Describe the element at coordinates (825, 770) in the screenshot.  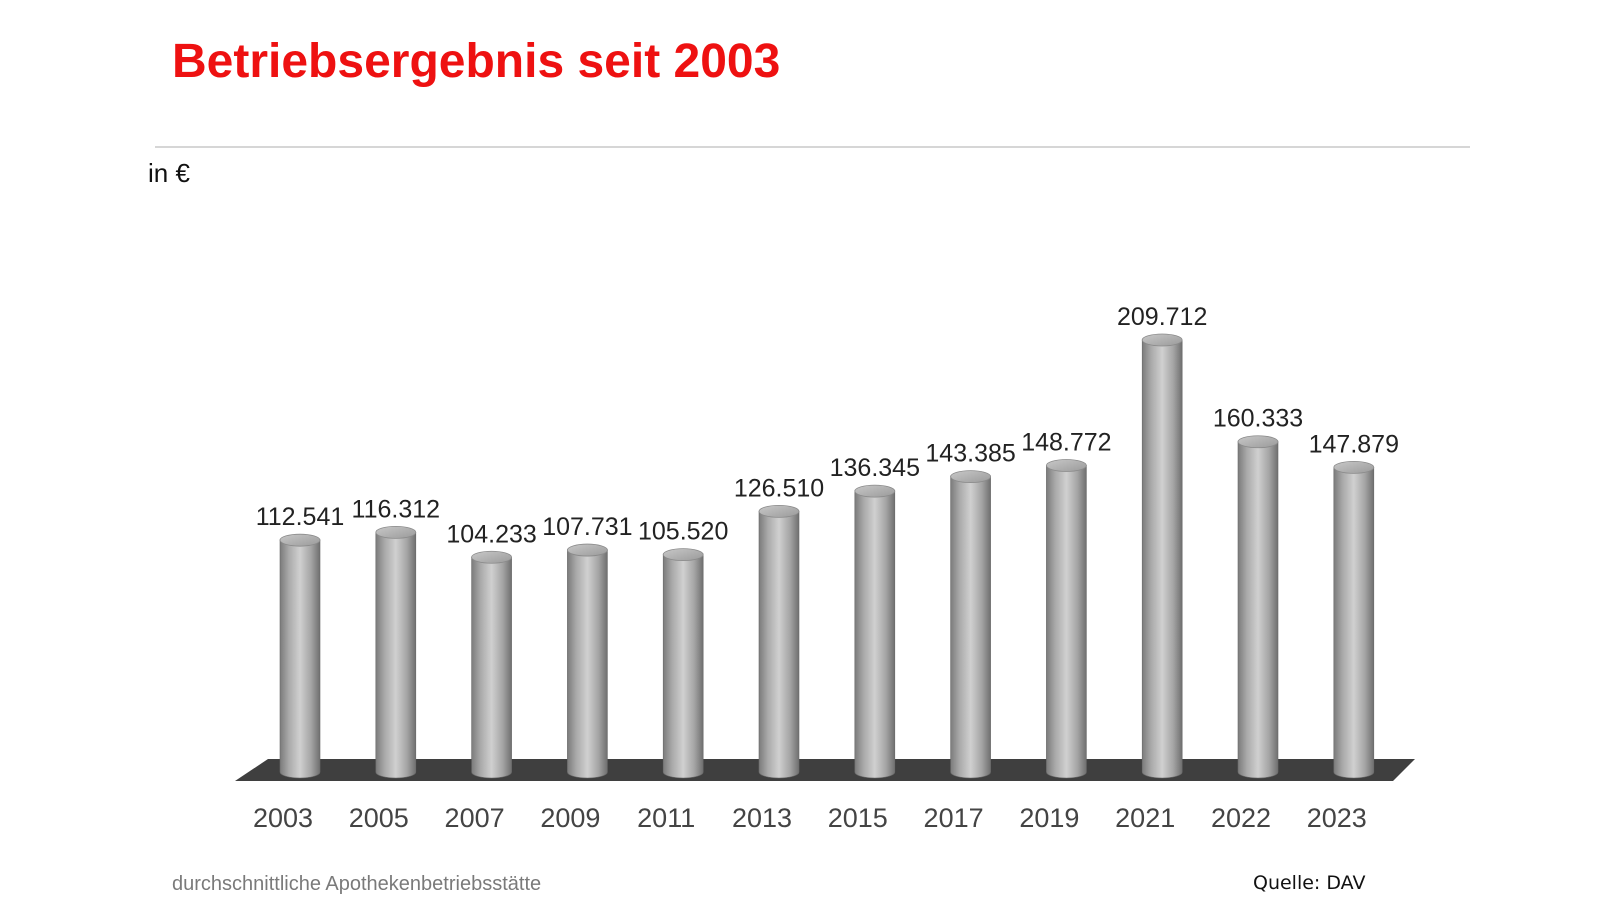
I see `chart-floor` at that location.